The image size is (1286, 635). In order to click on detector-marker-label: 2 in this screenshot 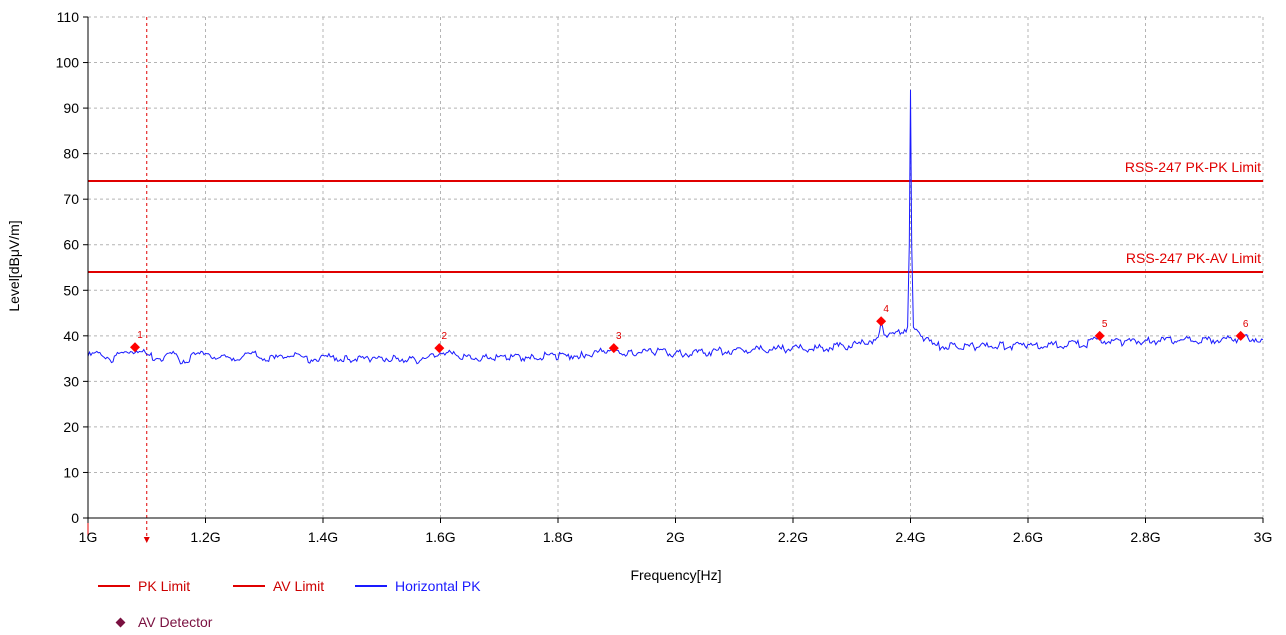, I will do `click(445, 336)`.